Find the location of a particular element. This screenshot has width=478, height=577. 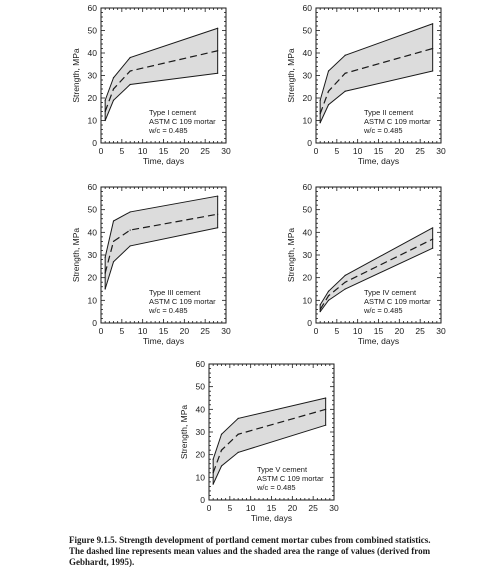

caption-line-3: Gebhardt, 1995). is located at coordinates (102, 562).